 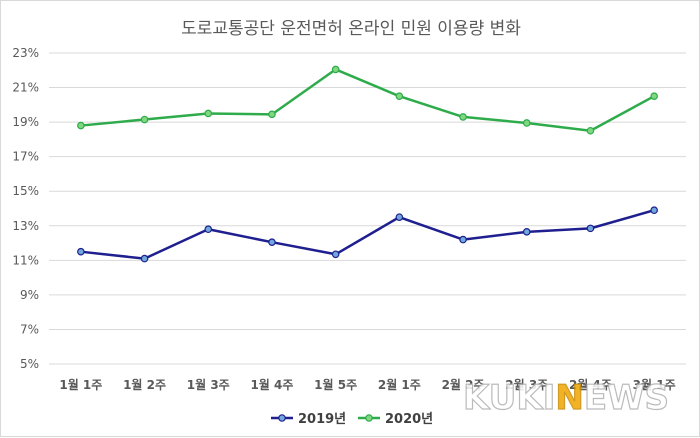 I want to click on y-axis-ticks: 5% 7% 9% 11% 13% 15% 17% 19% 21% 23%, so click(x=25, y=208).